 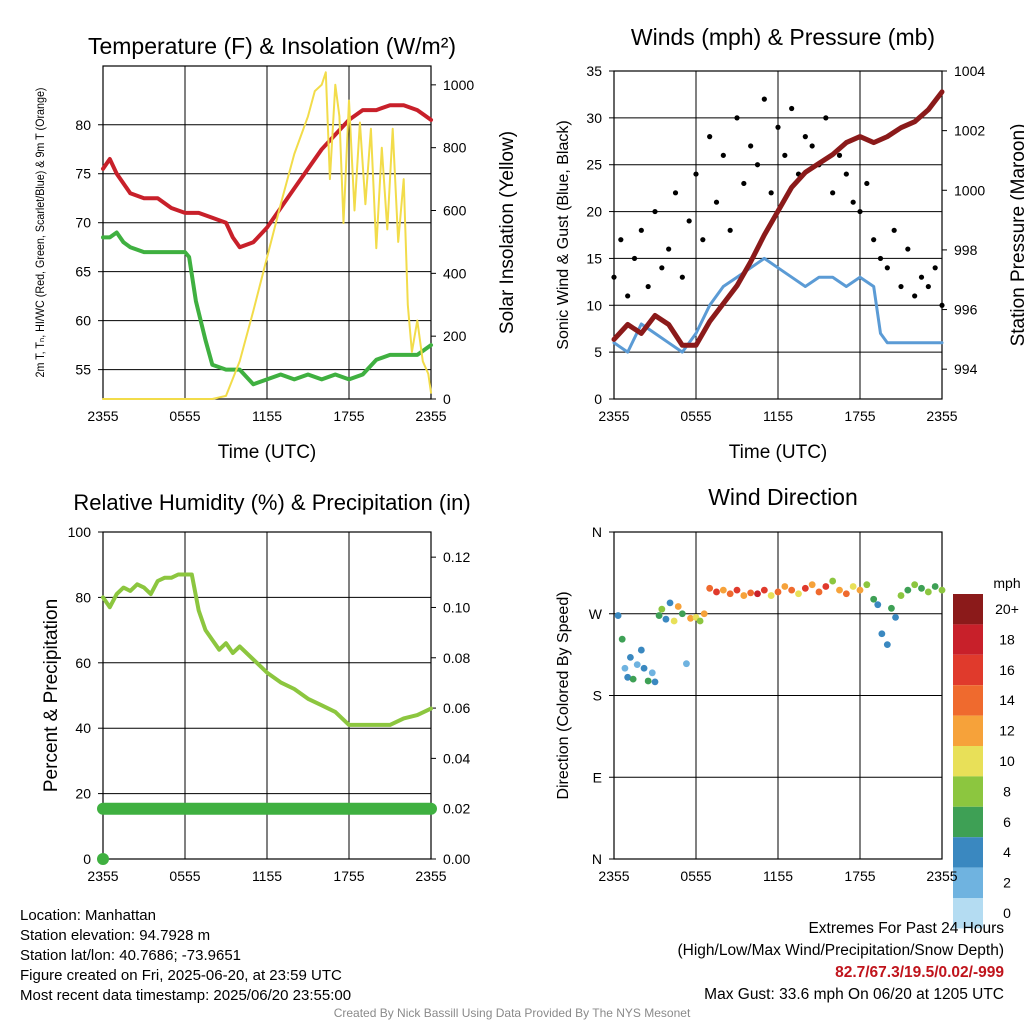 What do you see at coordinates (456, 708) in the screenshot?
I see `y2-tick-label: 0.06` at bounding box center [456, 708].